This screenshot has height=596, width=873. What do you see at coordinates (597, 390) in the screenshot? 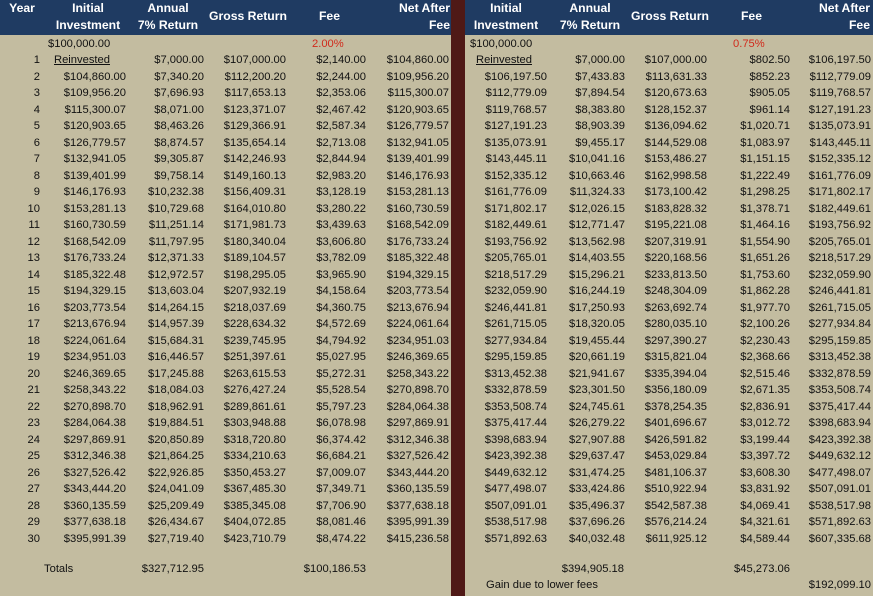
I see `annual-cell: $23,301.50` at bounding box center [597, 390].